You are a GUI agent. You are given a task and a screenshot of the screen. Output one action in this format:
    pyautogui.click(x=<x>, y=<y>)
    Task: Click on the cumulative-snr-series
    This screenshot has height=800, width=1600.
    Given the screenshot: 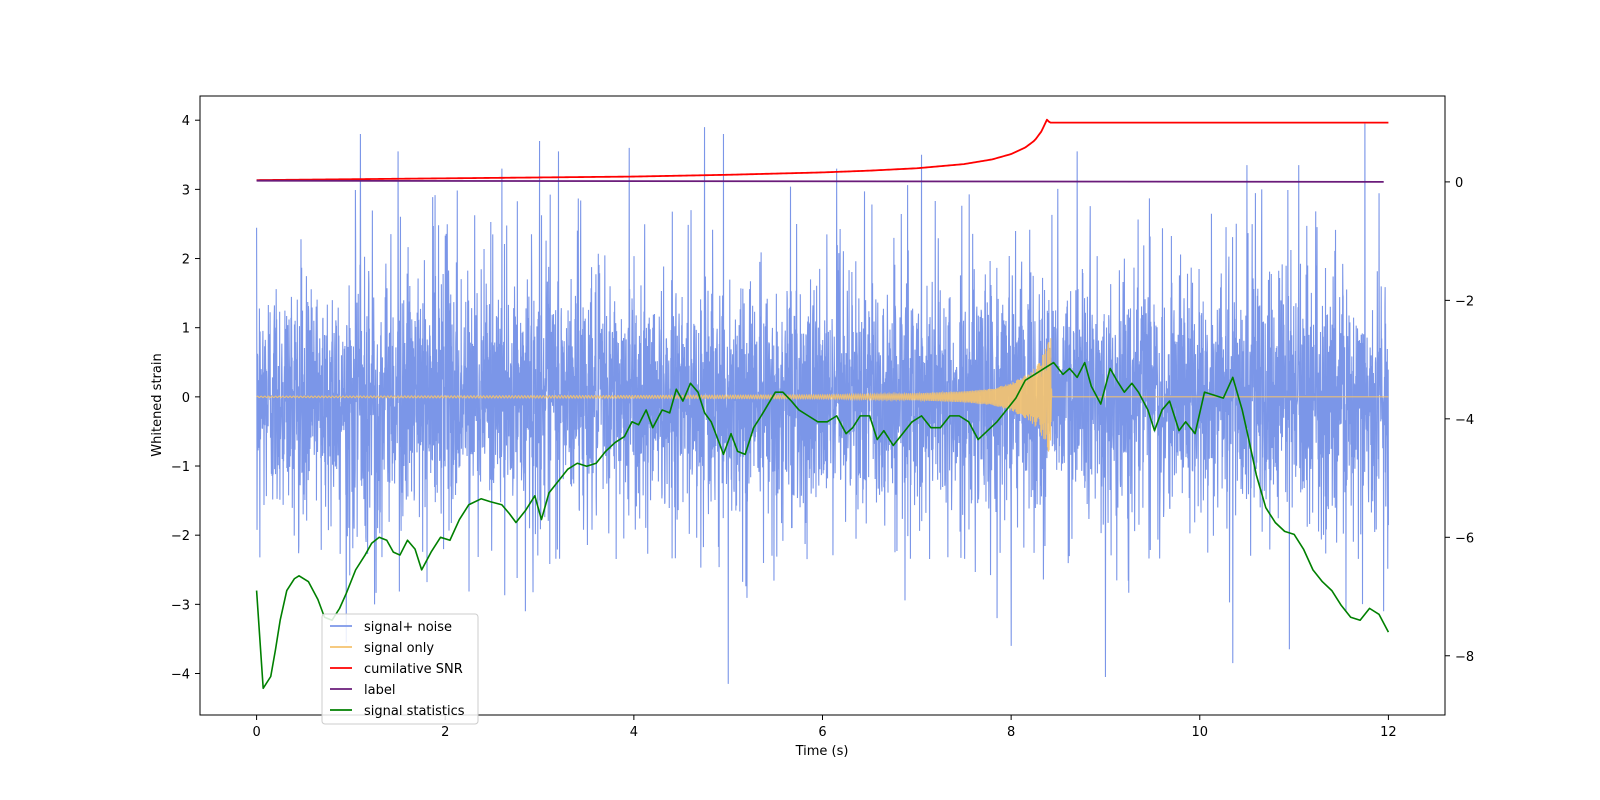 What is the action you would take?
    pyautogui.click(x=822, y=150)
    